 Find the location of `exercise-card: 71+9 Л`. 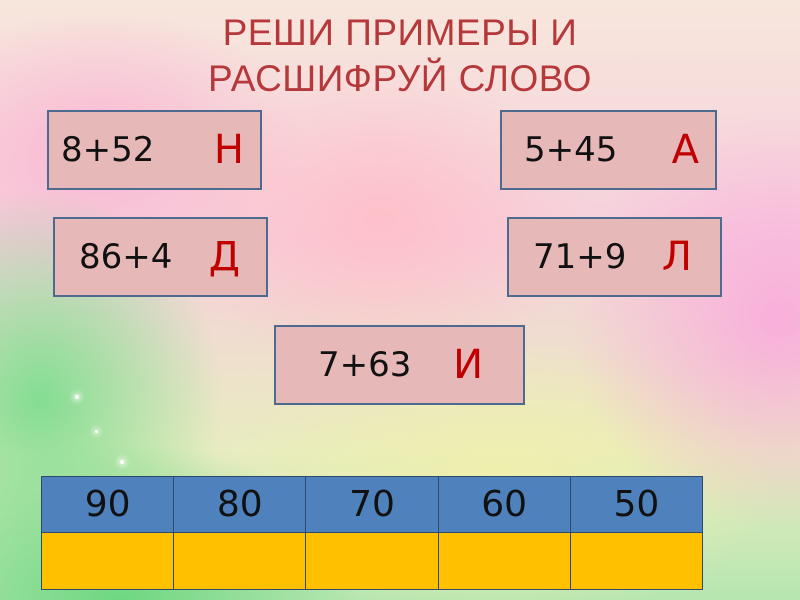

exercise-card: 71+9 Л is located at coordinates (614, 257).